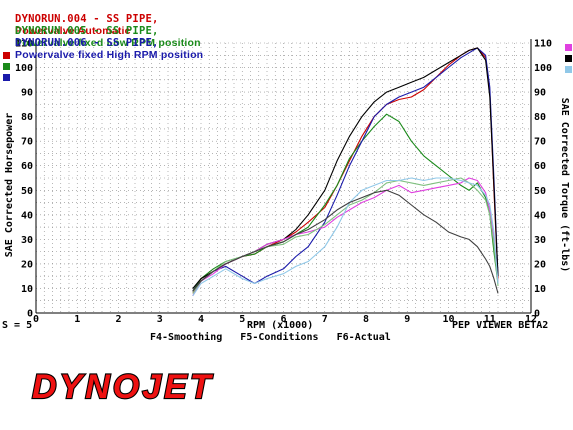 The width and height of the screenshot is (573, 430). What do you see at coordinates (87, 43) in the screenshot?
I see `legend-run-006-name: DYNORUN.006 - SS PIPE,` at bounding box center [87, 43].